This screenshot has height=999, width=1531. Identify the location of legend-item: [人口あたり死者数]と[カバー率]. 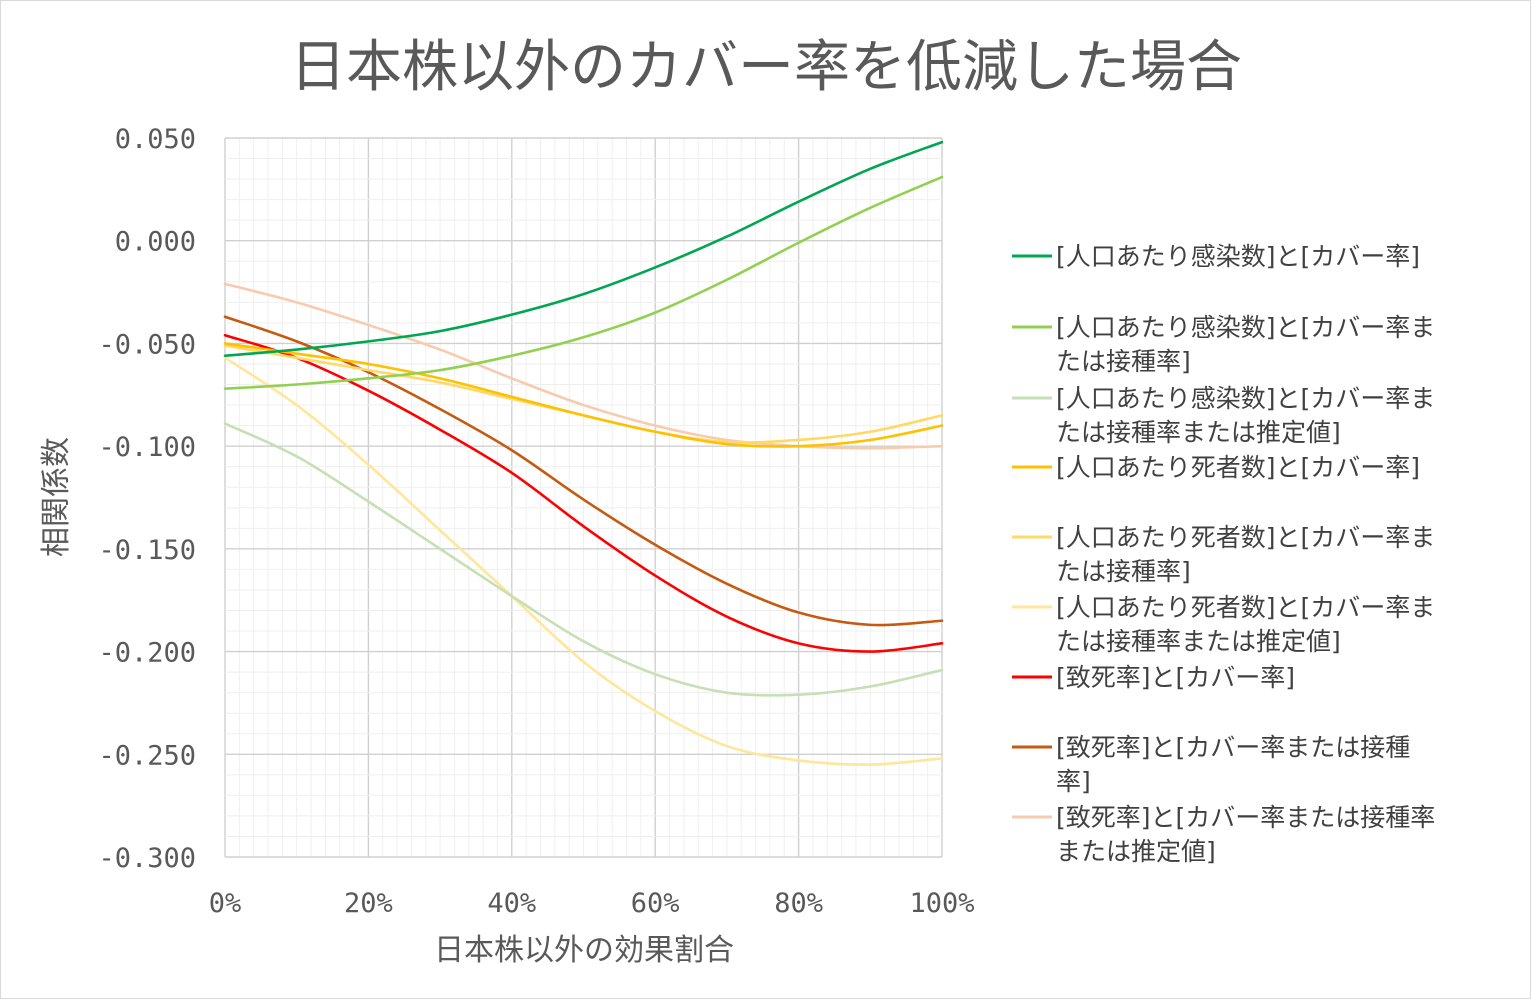
(1216, 467).